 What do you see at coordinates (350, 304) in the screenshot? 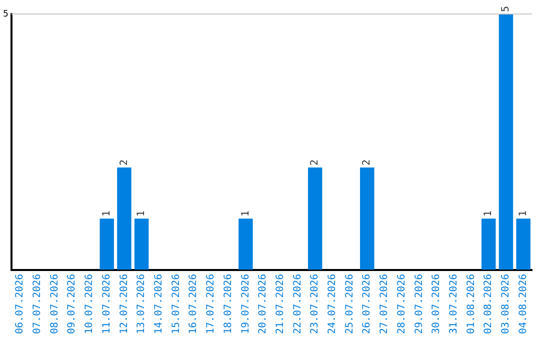
I see `x-tick-label: 25.07.2026` at bounding box center [350, 304].